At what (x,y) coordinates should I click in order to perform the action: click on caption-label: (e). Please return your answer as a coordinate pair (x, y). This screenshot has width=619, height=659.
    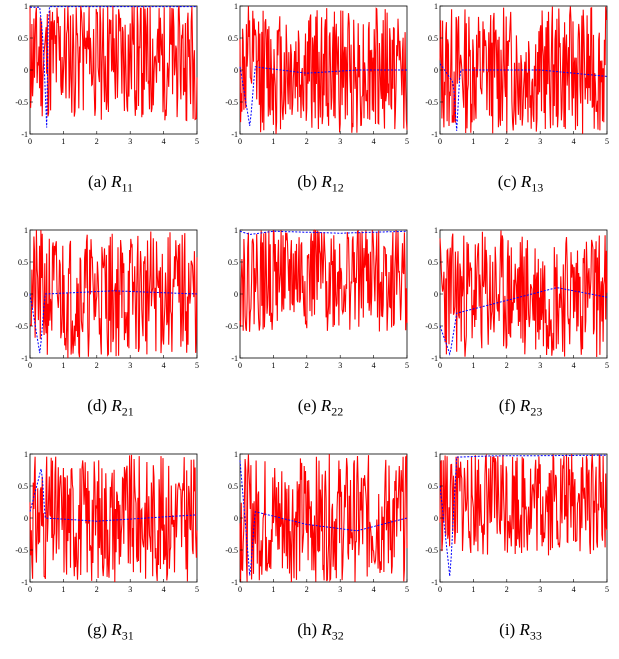
    Looking at the image, I should click on (309, 405).